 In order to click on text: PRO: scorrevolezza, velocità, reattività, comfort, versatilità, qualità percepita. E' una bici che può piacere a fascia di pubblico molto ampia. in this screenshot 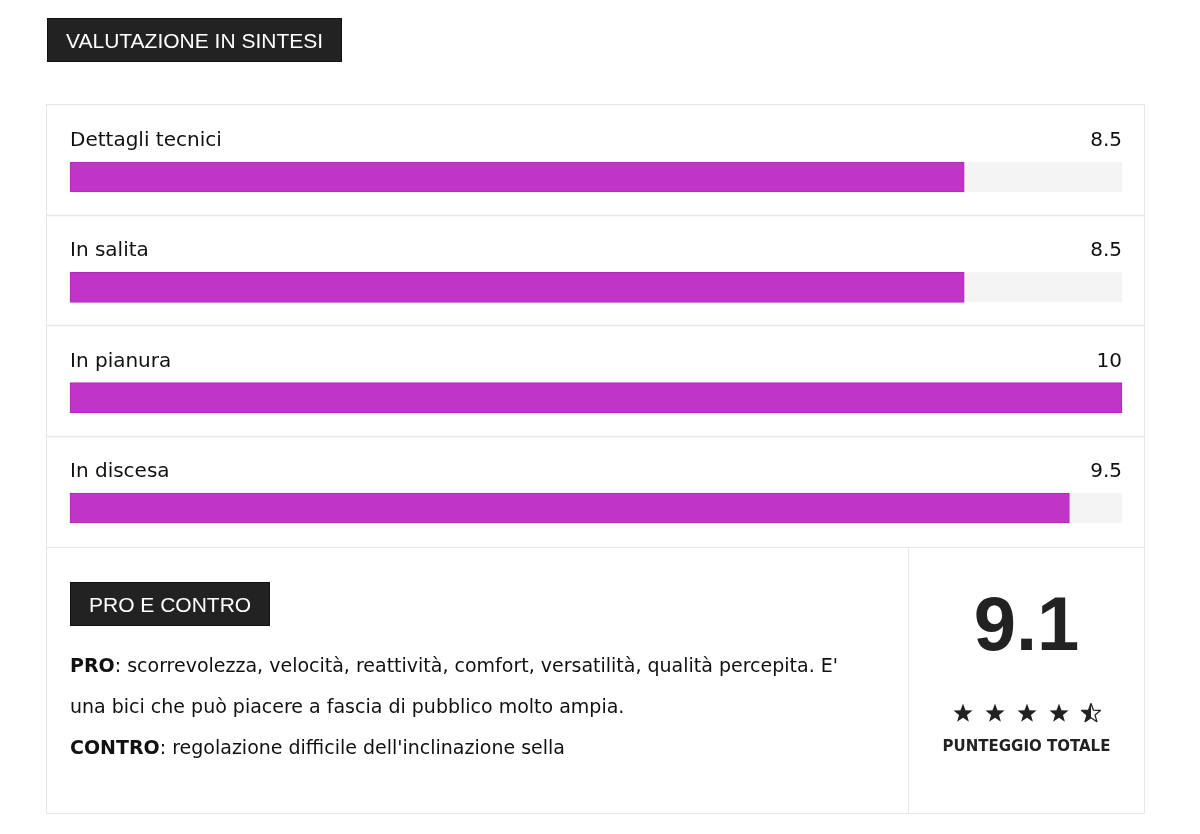, I will do `click(454, 686)`.